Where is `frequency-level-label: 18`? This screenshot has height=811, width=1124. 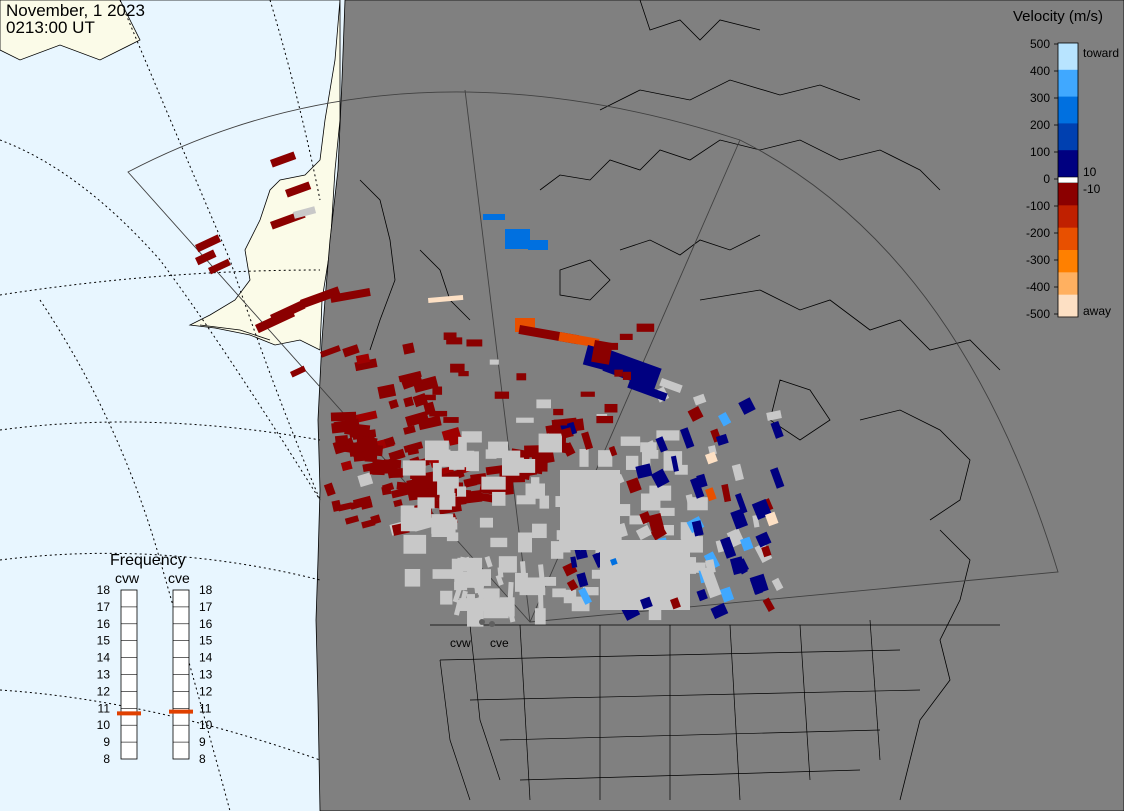 frequency-level-label: 18 is located at coordinates (104, 590).